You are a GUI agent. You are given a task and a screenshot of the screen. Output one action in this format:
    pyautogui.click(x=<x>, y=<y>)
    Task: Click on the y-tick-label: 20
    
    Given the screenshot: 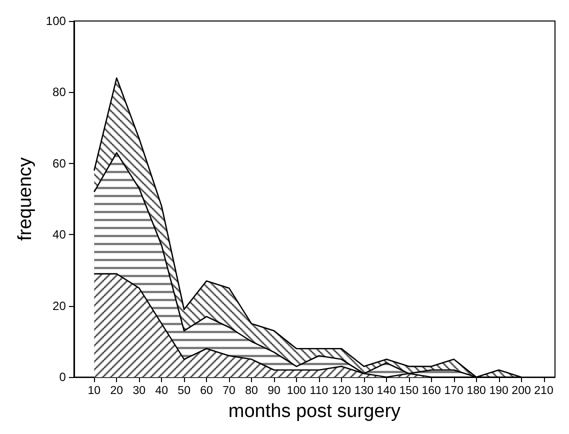 What is the action you would take?
    pyautogui.click(x=59, y=305)
    